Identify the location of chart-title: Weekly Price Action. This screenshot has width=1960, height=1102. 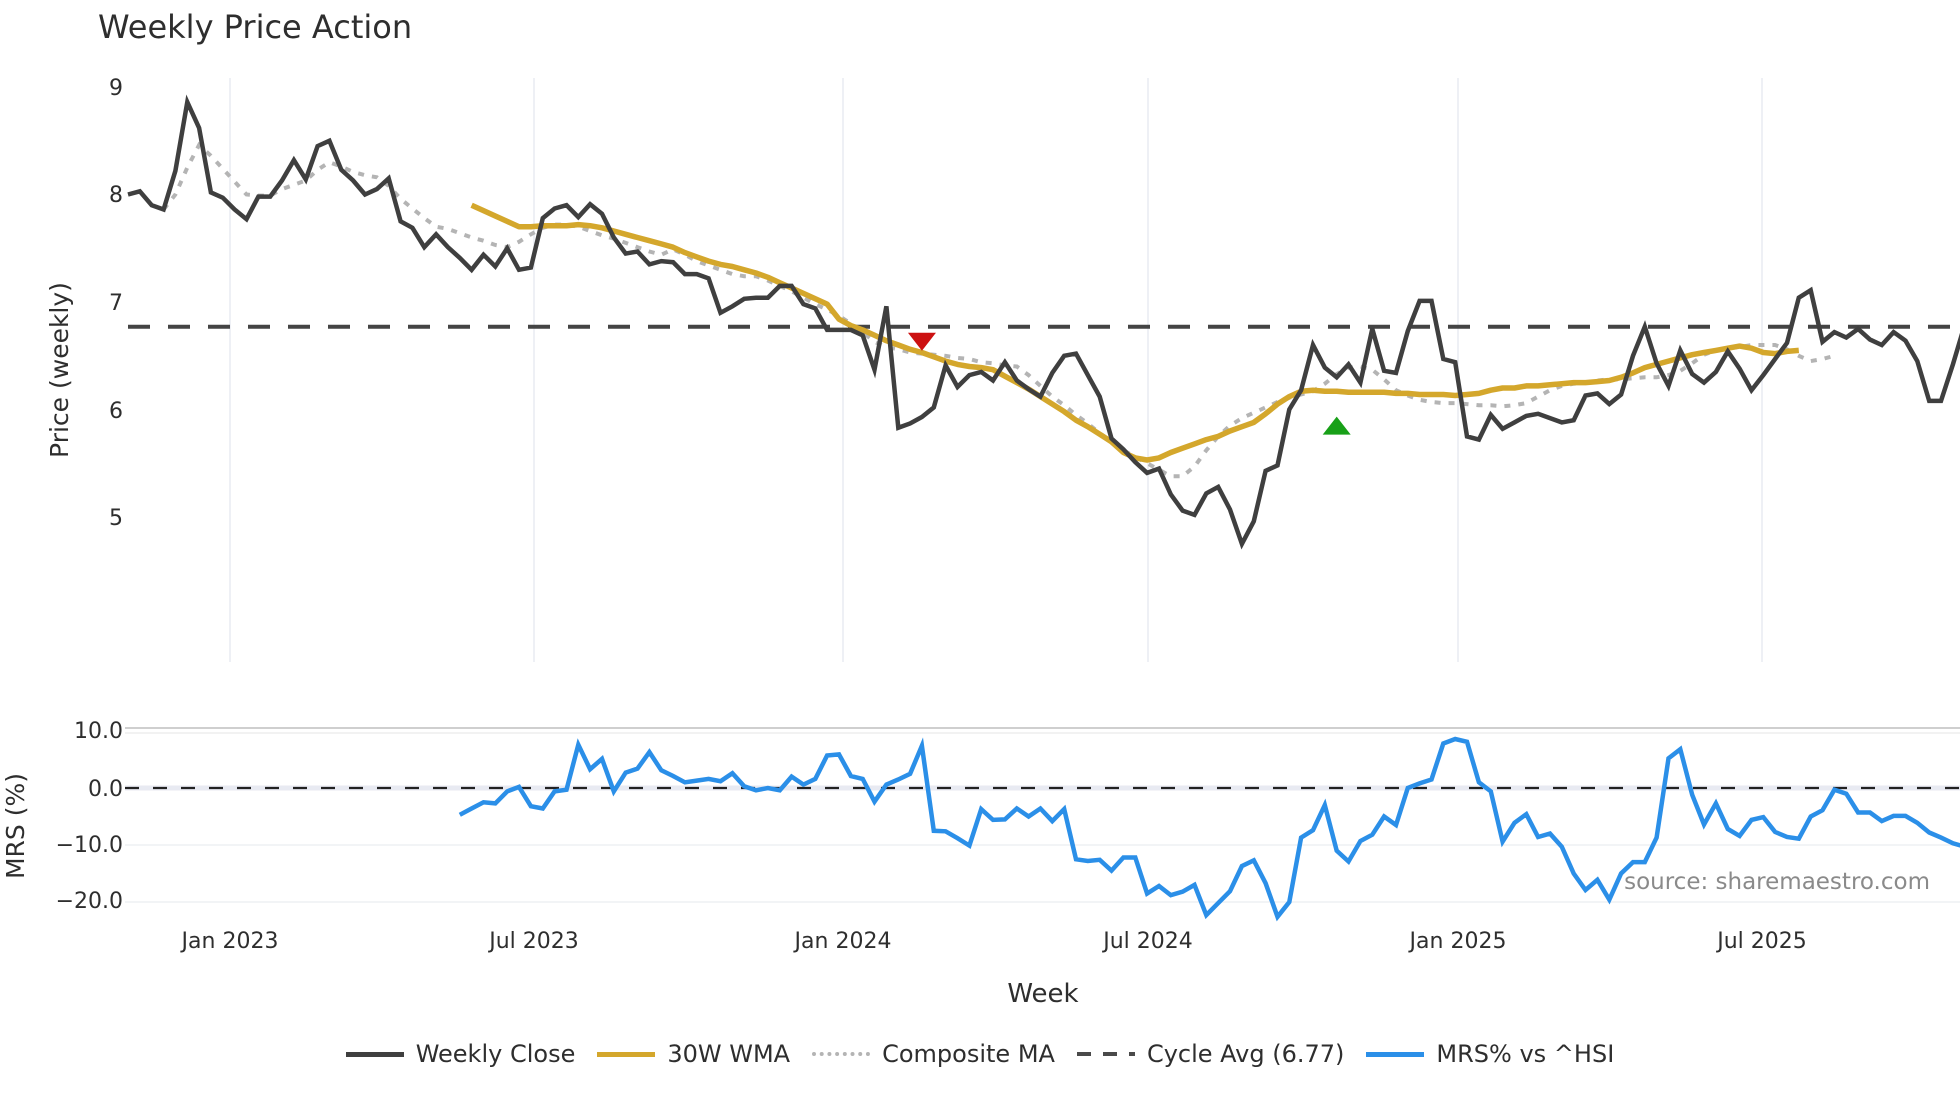
(255, 27).